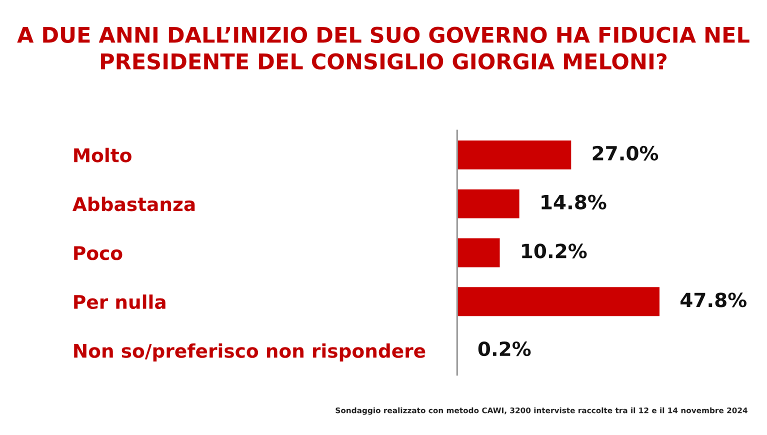 The width and height of the screenshot is (767, 435). Describe the element at coordinates (98, 253) in the screenshot. I see `y-tick-label: Poco` at that location.